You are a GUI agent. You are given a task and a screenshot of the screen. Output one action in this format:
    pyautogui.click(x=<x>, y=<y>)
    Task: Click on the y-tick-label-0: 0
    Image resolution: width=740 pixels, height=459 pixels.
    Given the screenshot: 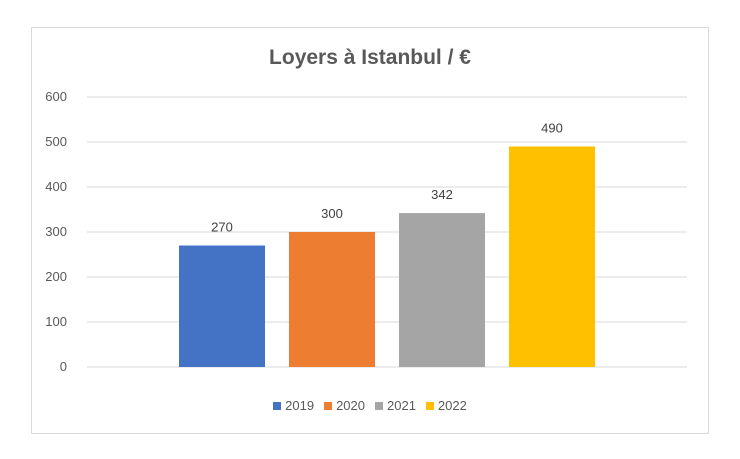 What is the action you would take?
    pyautogui.click(x=63, y=366)
    